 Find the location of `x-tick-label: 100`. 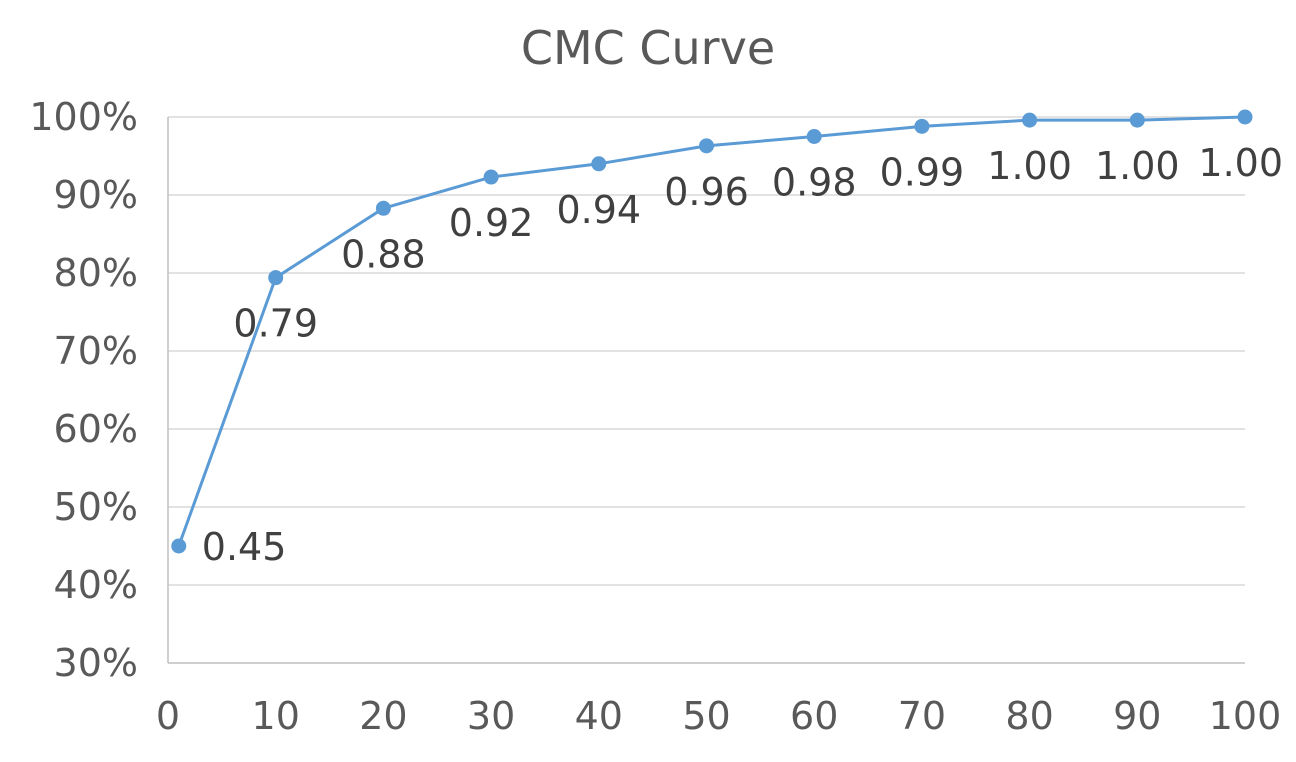

x-tick-label: 100 is located at coordinates (1245, 716).